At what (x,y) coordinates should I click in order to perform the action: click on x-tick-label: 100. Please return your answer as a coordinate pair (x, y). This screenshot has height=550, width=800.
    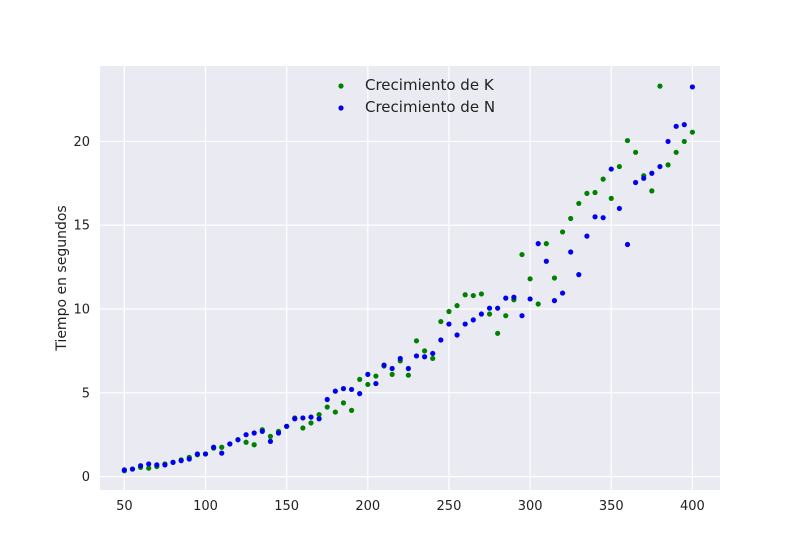
    Looking at the image, I should click on (205, 506).